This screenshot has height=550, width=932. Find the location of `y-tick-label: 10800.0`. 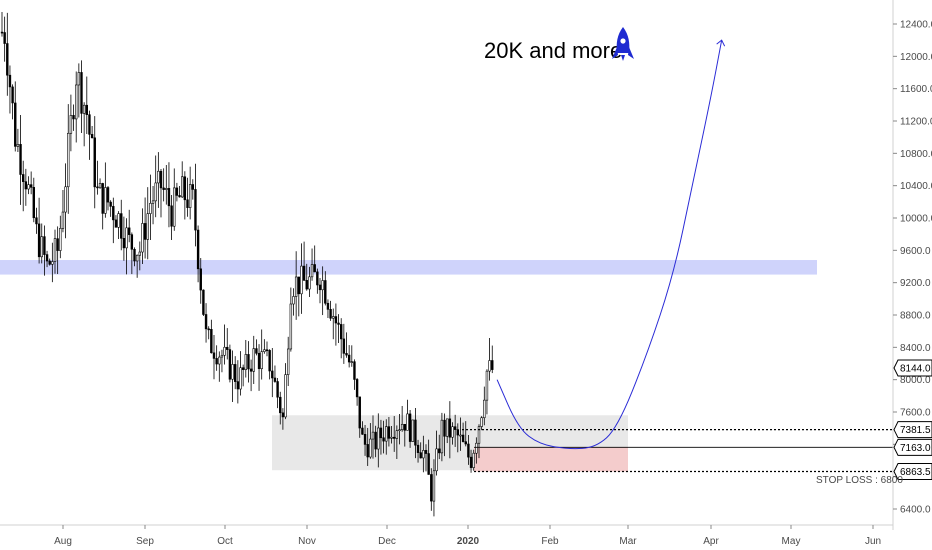

y-tick-label: 10800.0 is located at coordinates (916, 154).